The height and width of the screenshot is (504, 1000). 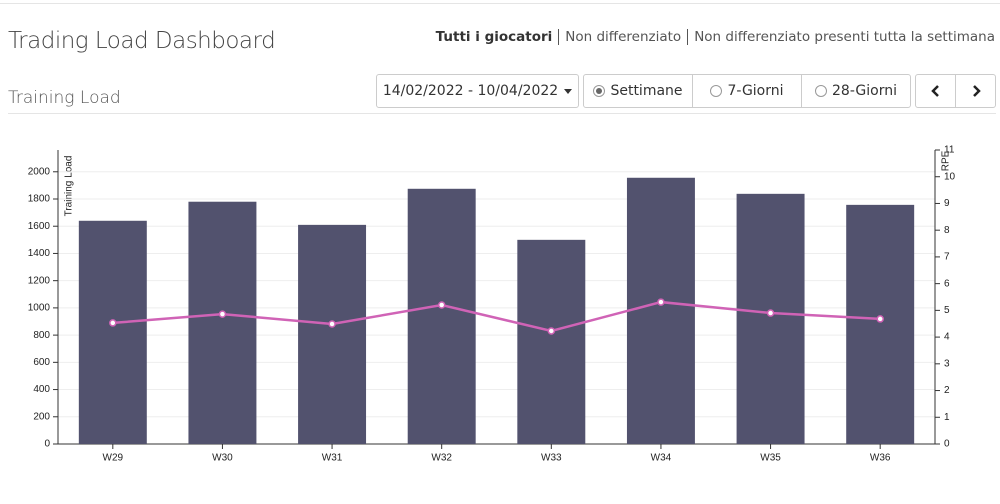 What do you see at coordinates (39, 171) in the screenshot?
I see `y-tick-label: 2000` at bounding box center [39, 171].